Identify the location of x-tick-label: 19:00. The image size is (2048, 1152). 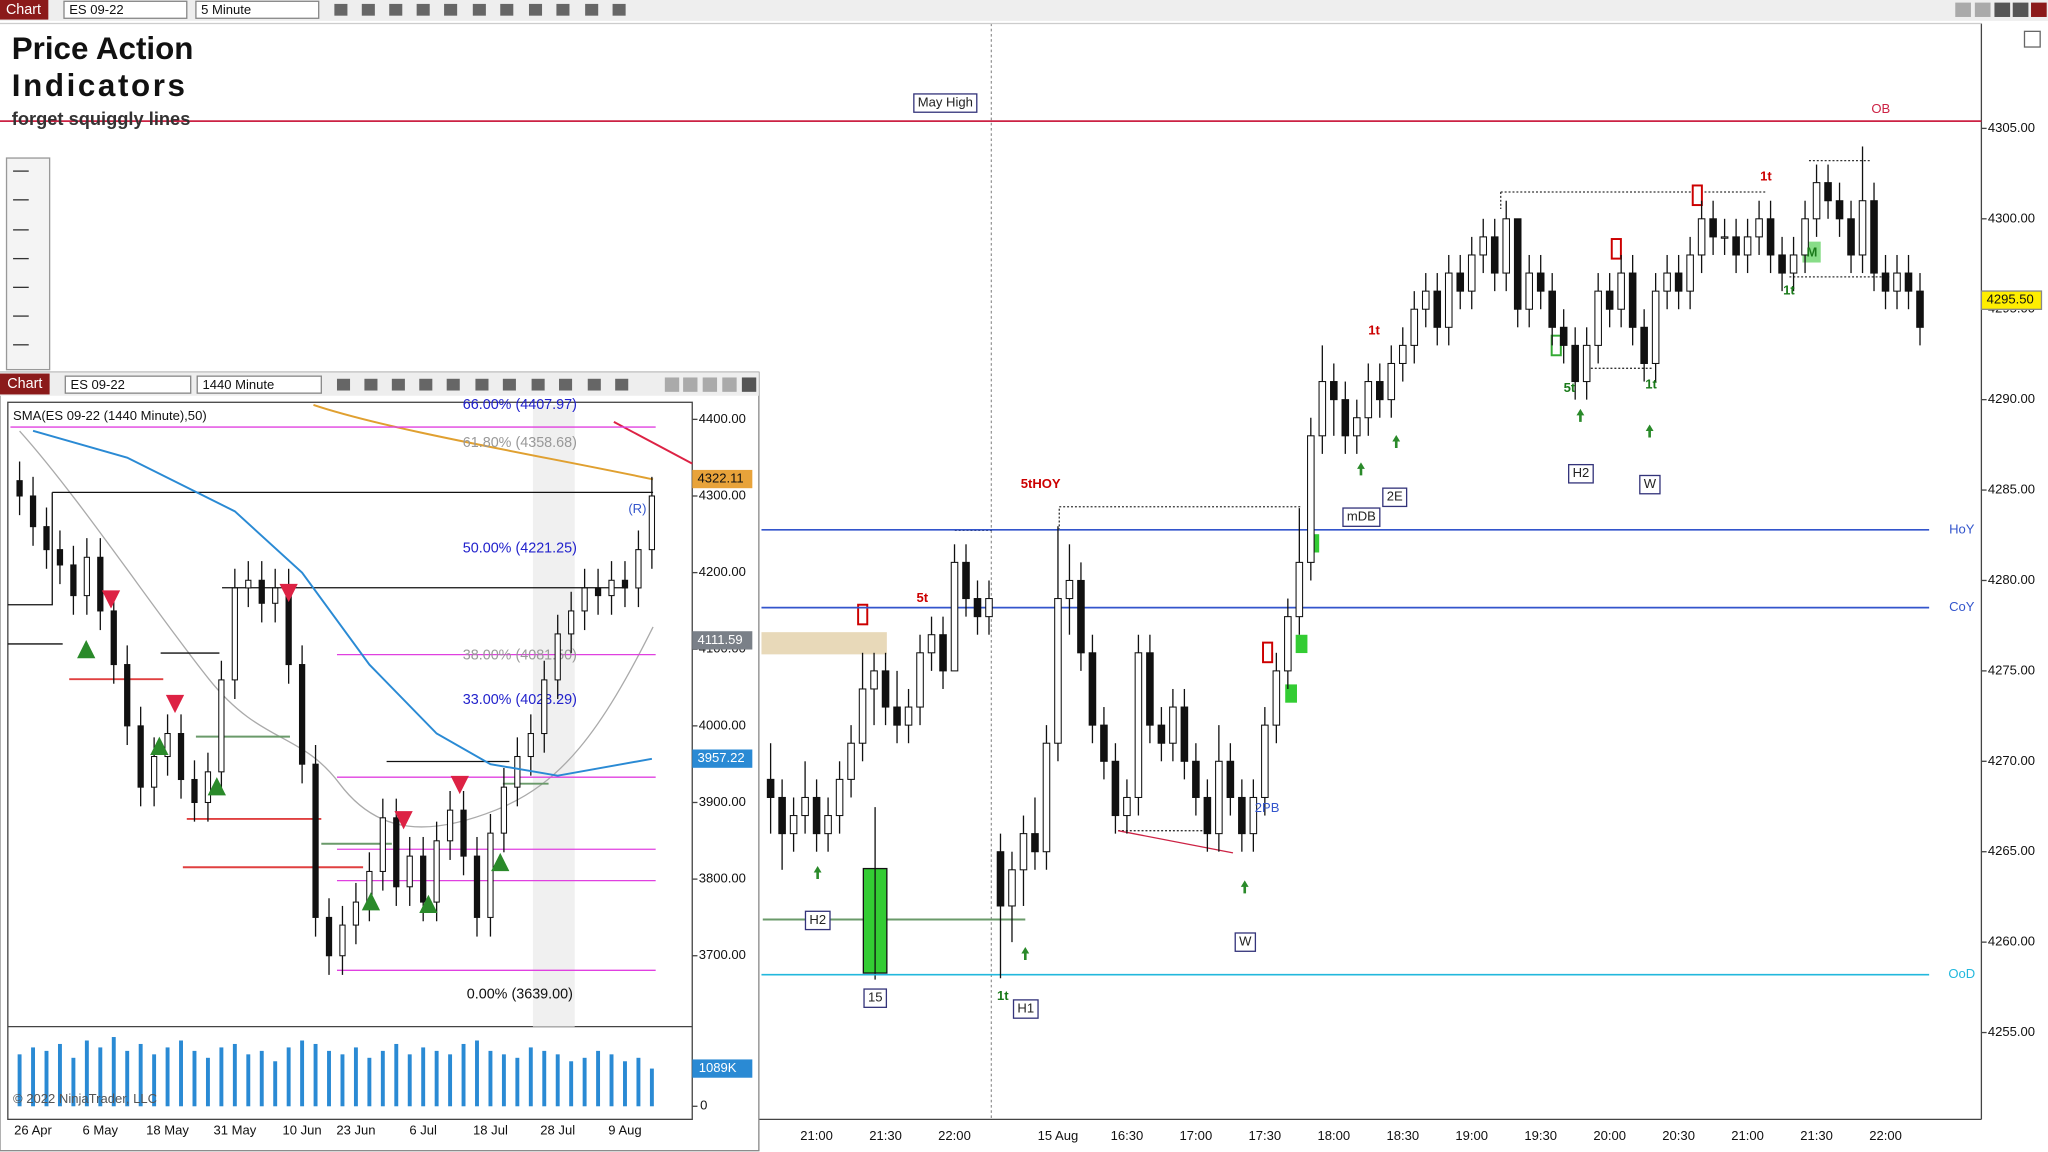
(1471, 1135).